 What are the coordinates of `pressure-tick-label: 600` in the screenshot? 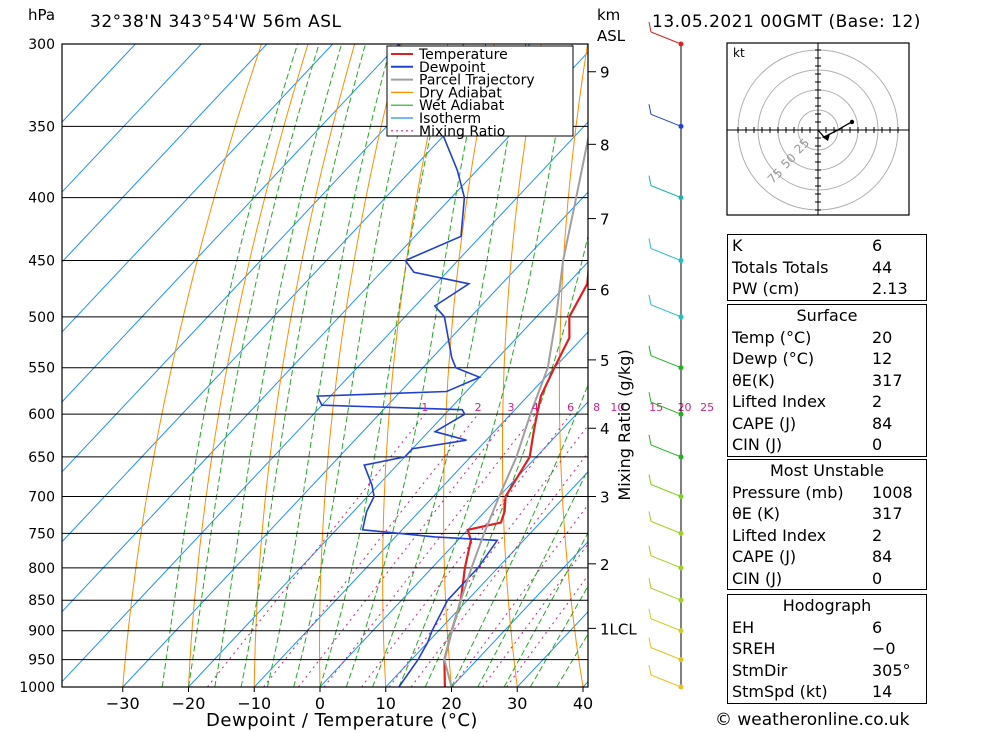 It's located at (41, 415).